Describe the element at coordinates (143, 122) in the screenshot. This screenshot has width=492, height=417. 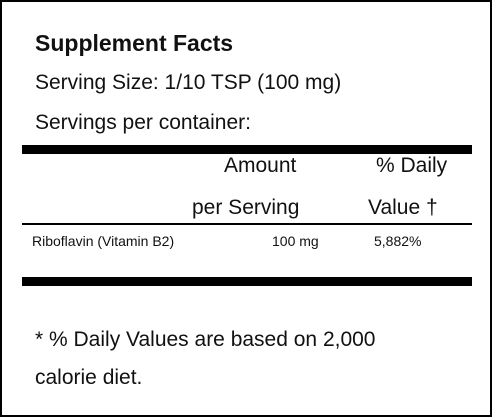
I see `servings-per-container: Servings per container:` at that location.